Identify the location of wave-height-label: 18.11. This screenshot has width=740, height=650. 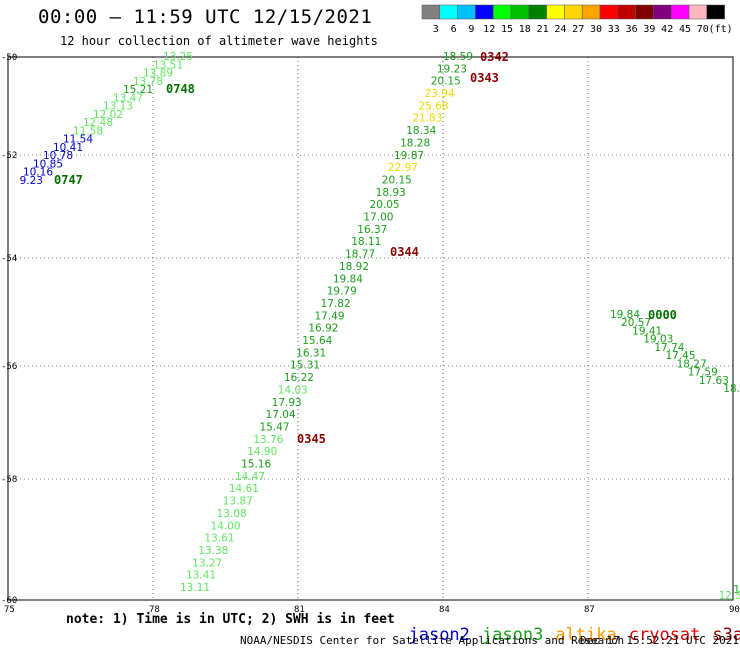
(366, 242).